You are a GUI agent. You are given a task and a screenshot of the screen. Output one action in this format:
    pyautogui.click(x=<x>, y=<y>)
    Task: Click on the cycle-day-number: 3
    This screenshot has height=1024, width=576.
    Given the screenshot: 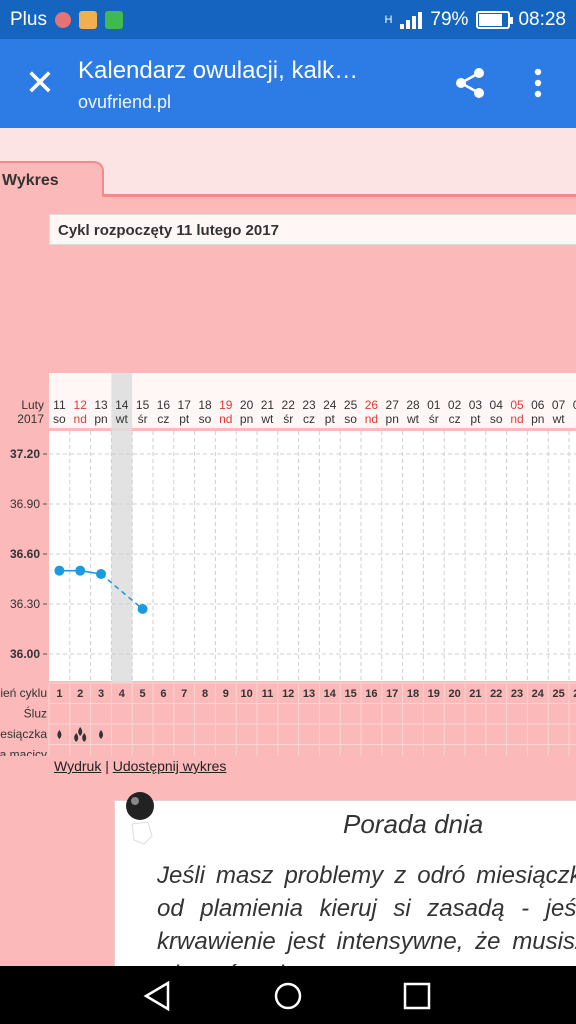 What is the action you would take?
    pyautogui.click(x=101, y=694)
    